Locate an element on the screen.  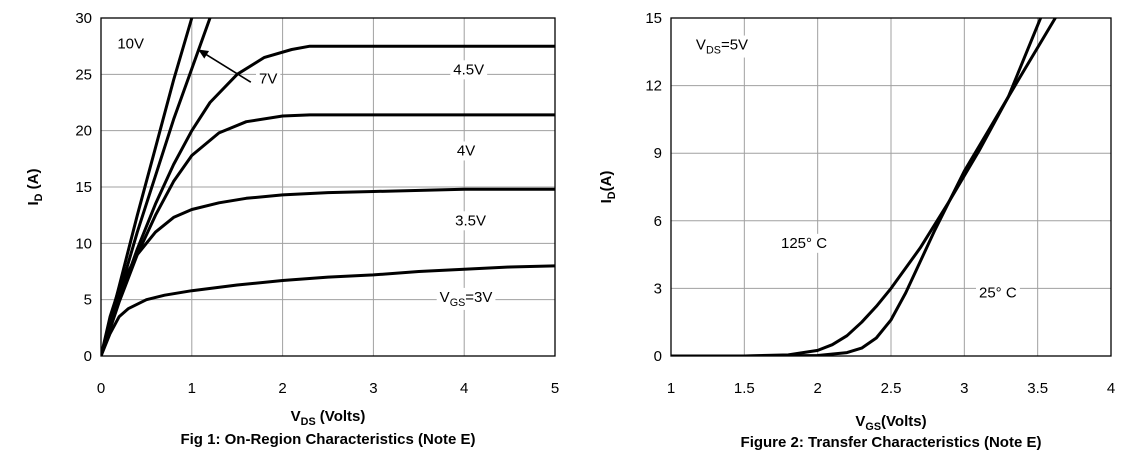
annotation-label: VGS=3V is located at coordinates (466, 299).